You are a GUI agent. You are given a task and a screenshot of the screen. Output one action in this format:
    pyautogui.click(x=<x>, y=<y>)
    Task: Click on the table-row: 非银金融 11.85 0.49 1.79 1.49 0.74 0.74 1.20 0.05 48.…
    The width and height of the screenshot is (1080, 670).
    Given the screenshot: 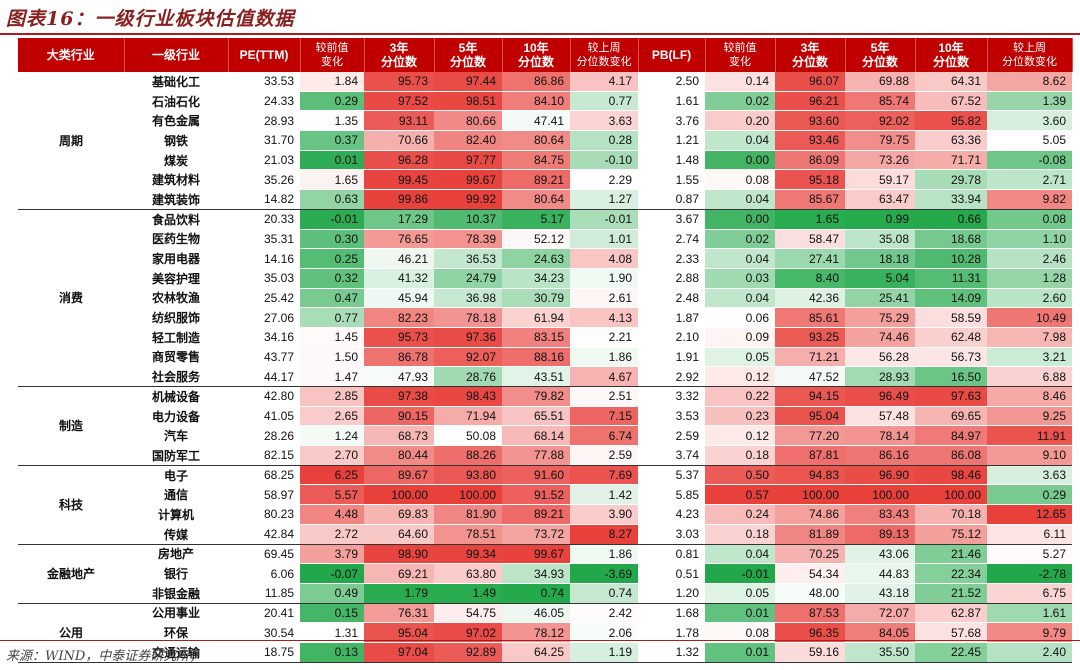 What is the action you would take?
    pyautogui.click(x=545, y=593)
    